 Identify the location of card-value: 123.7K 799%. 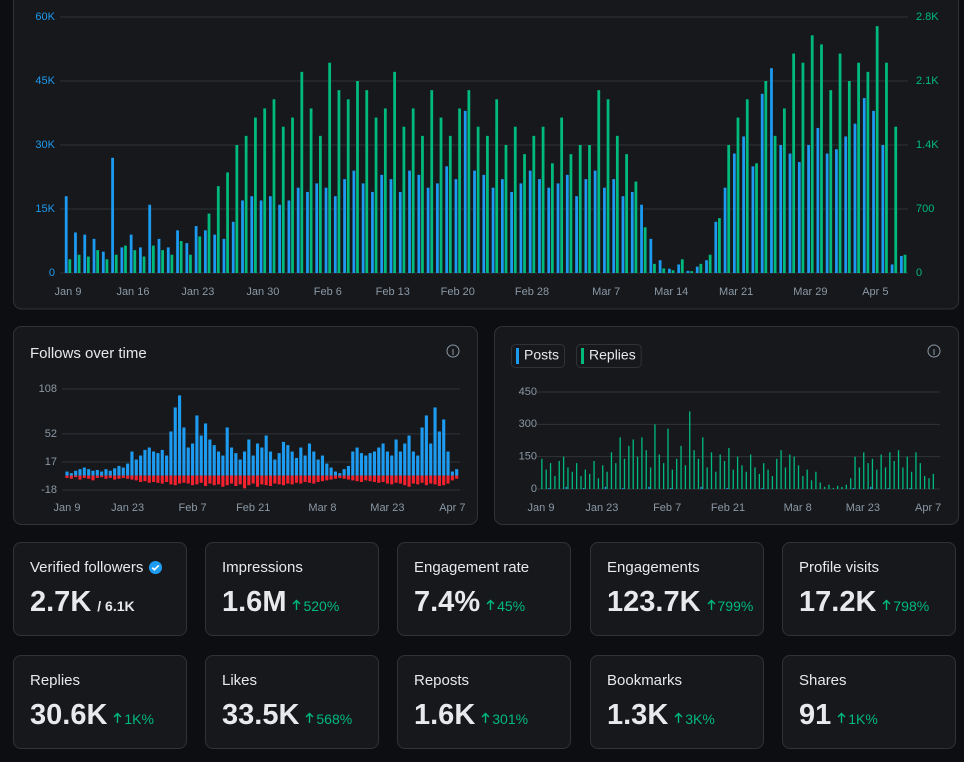
(685, 602).